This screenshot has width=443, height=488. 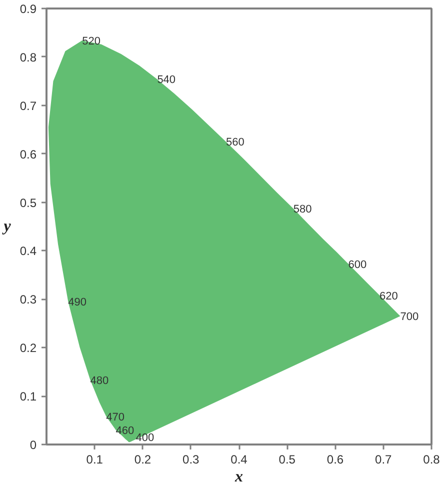 I want to click on x-tick-label: 0.4, so click(x=239, y=459).